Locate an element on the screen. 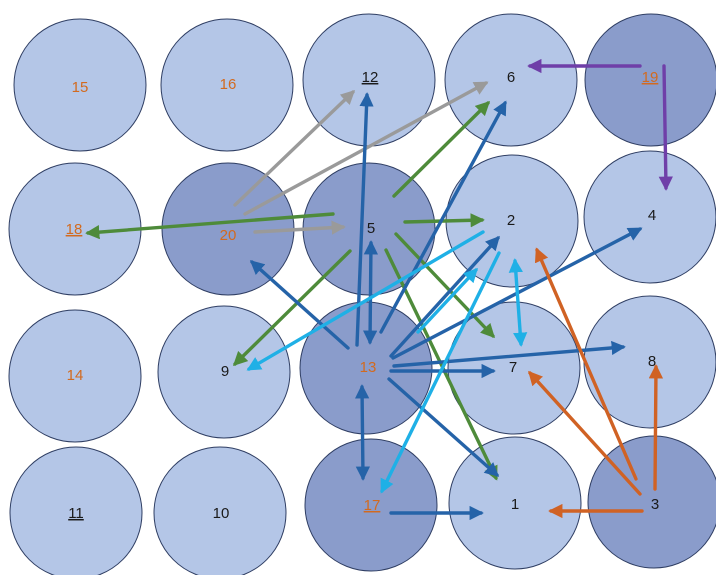 The width and height of the screenshot is (716, 575). node-1-label: 1 is located at coordinates (515, 504).